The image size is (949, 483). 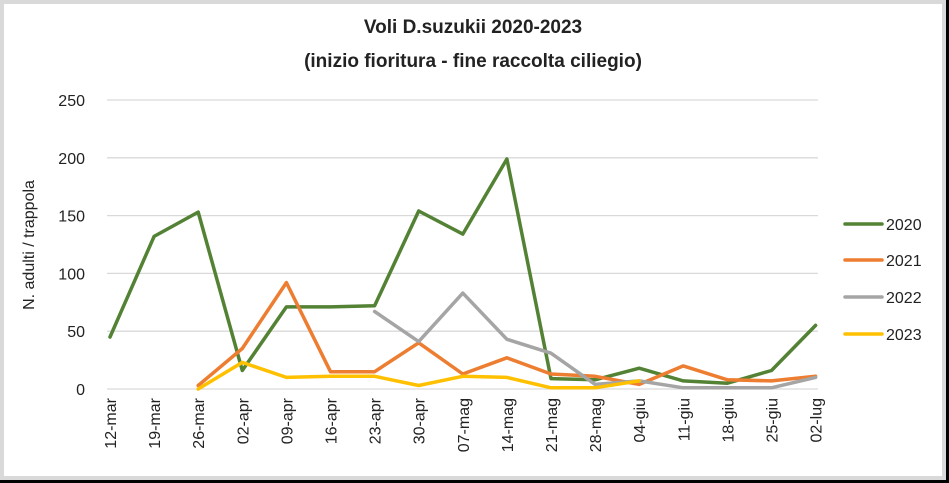 I want to click on y-tick-label: 50, so click(x=76, y=332).